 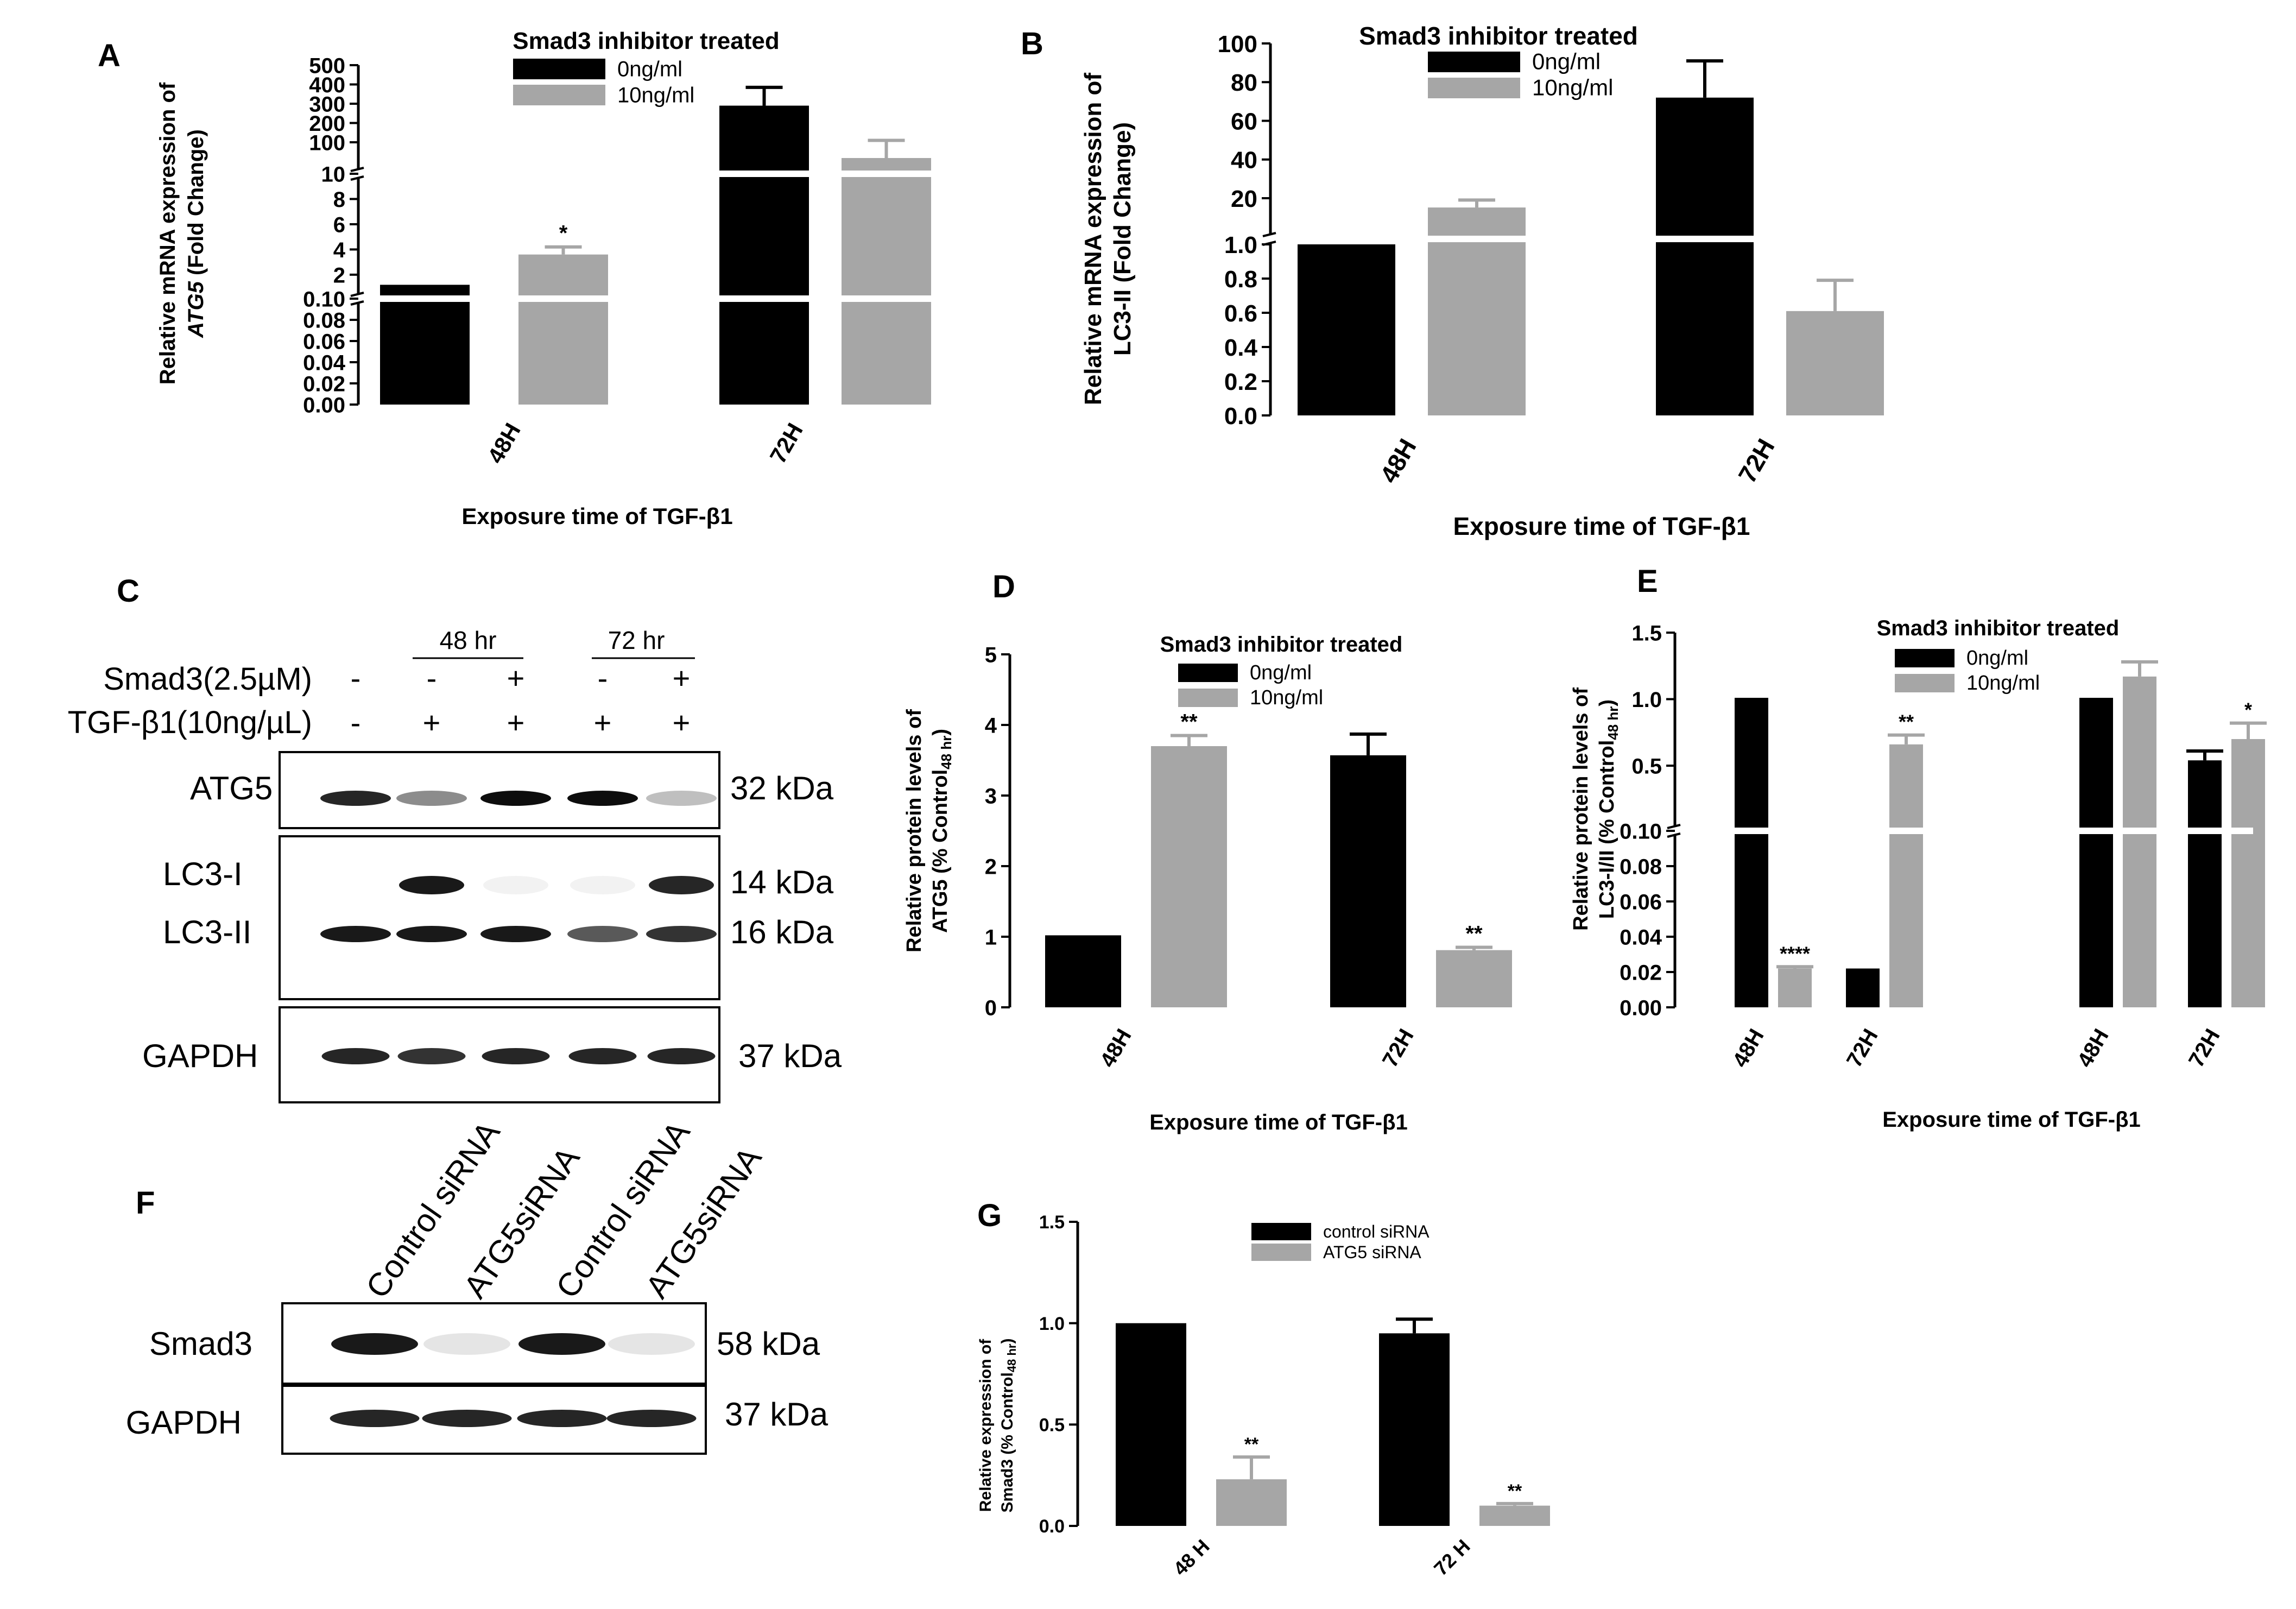 What do you see at coordinates (1674, 826) in the screenshot?
I see `axis-break-mark-e-0-upper` at bounding box center [1674, 826].